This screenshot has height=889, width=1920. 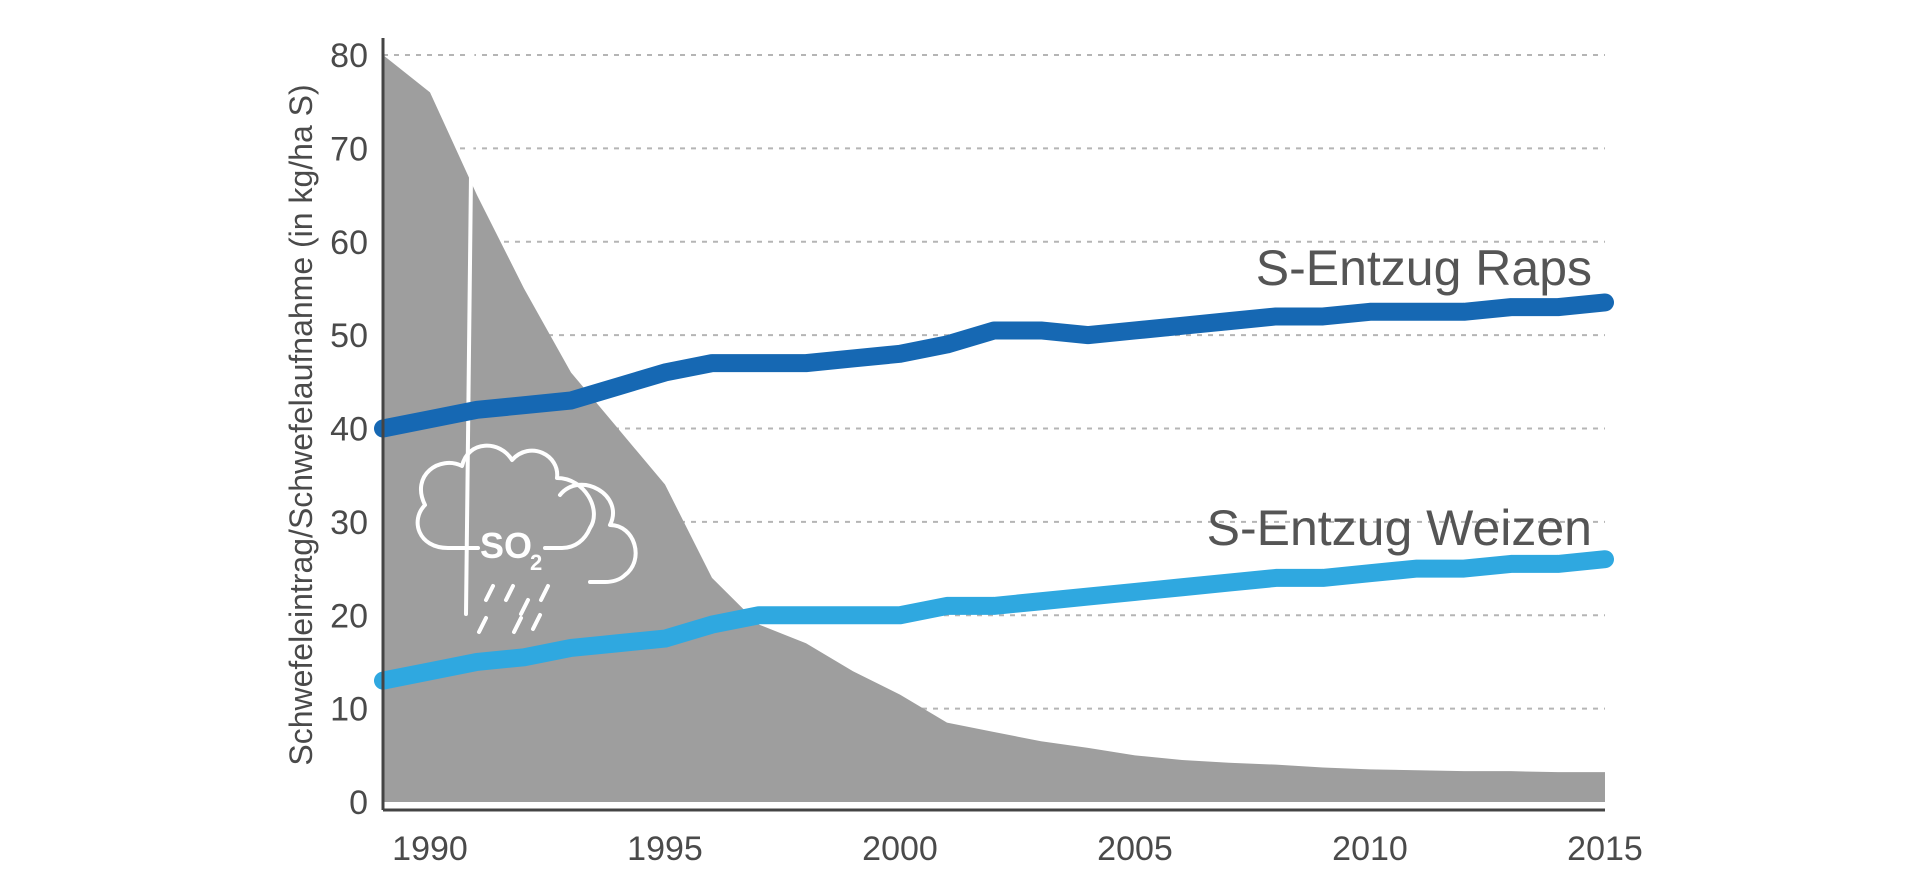 What do you see at coordinates (349, 56) in the screenshot?
I see `y-tick-label: 80` at bounding box center [349, 56].